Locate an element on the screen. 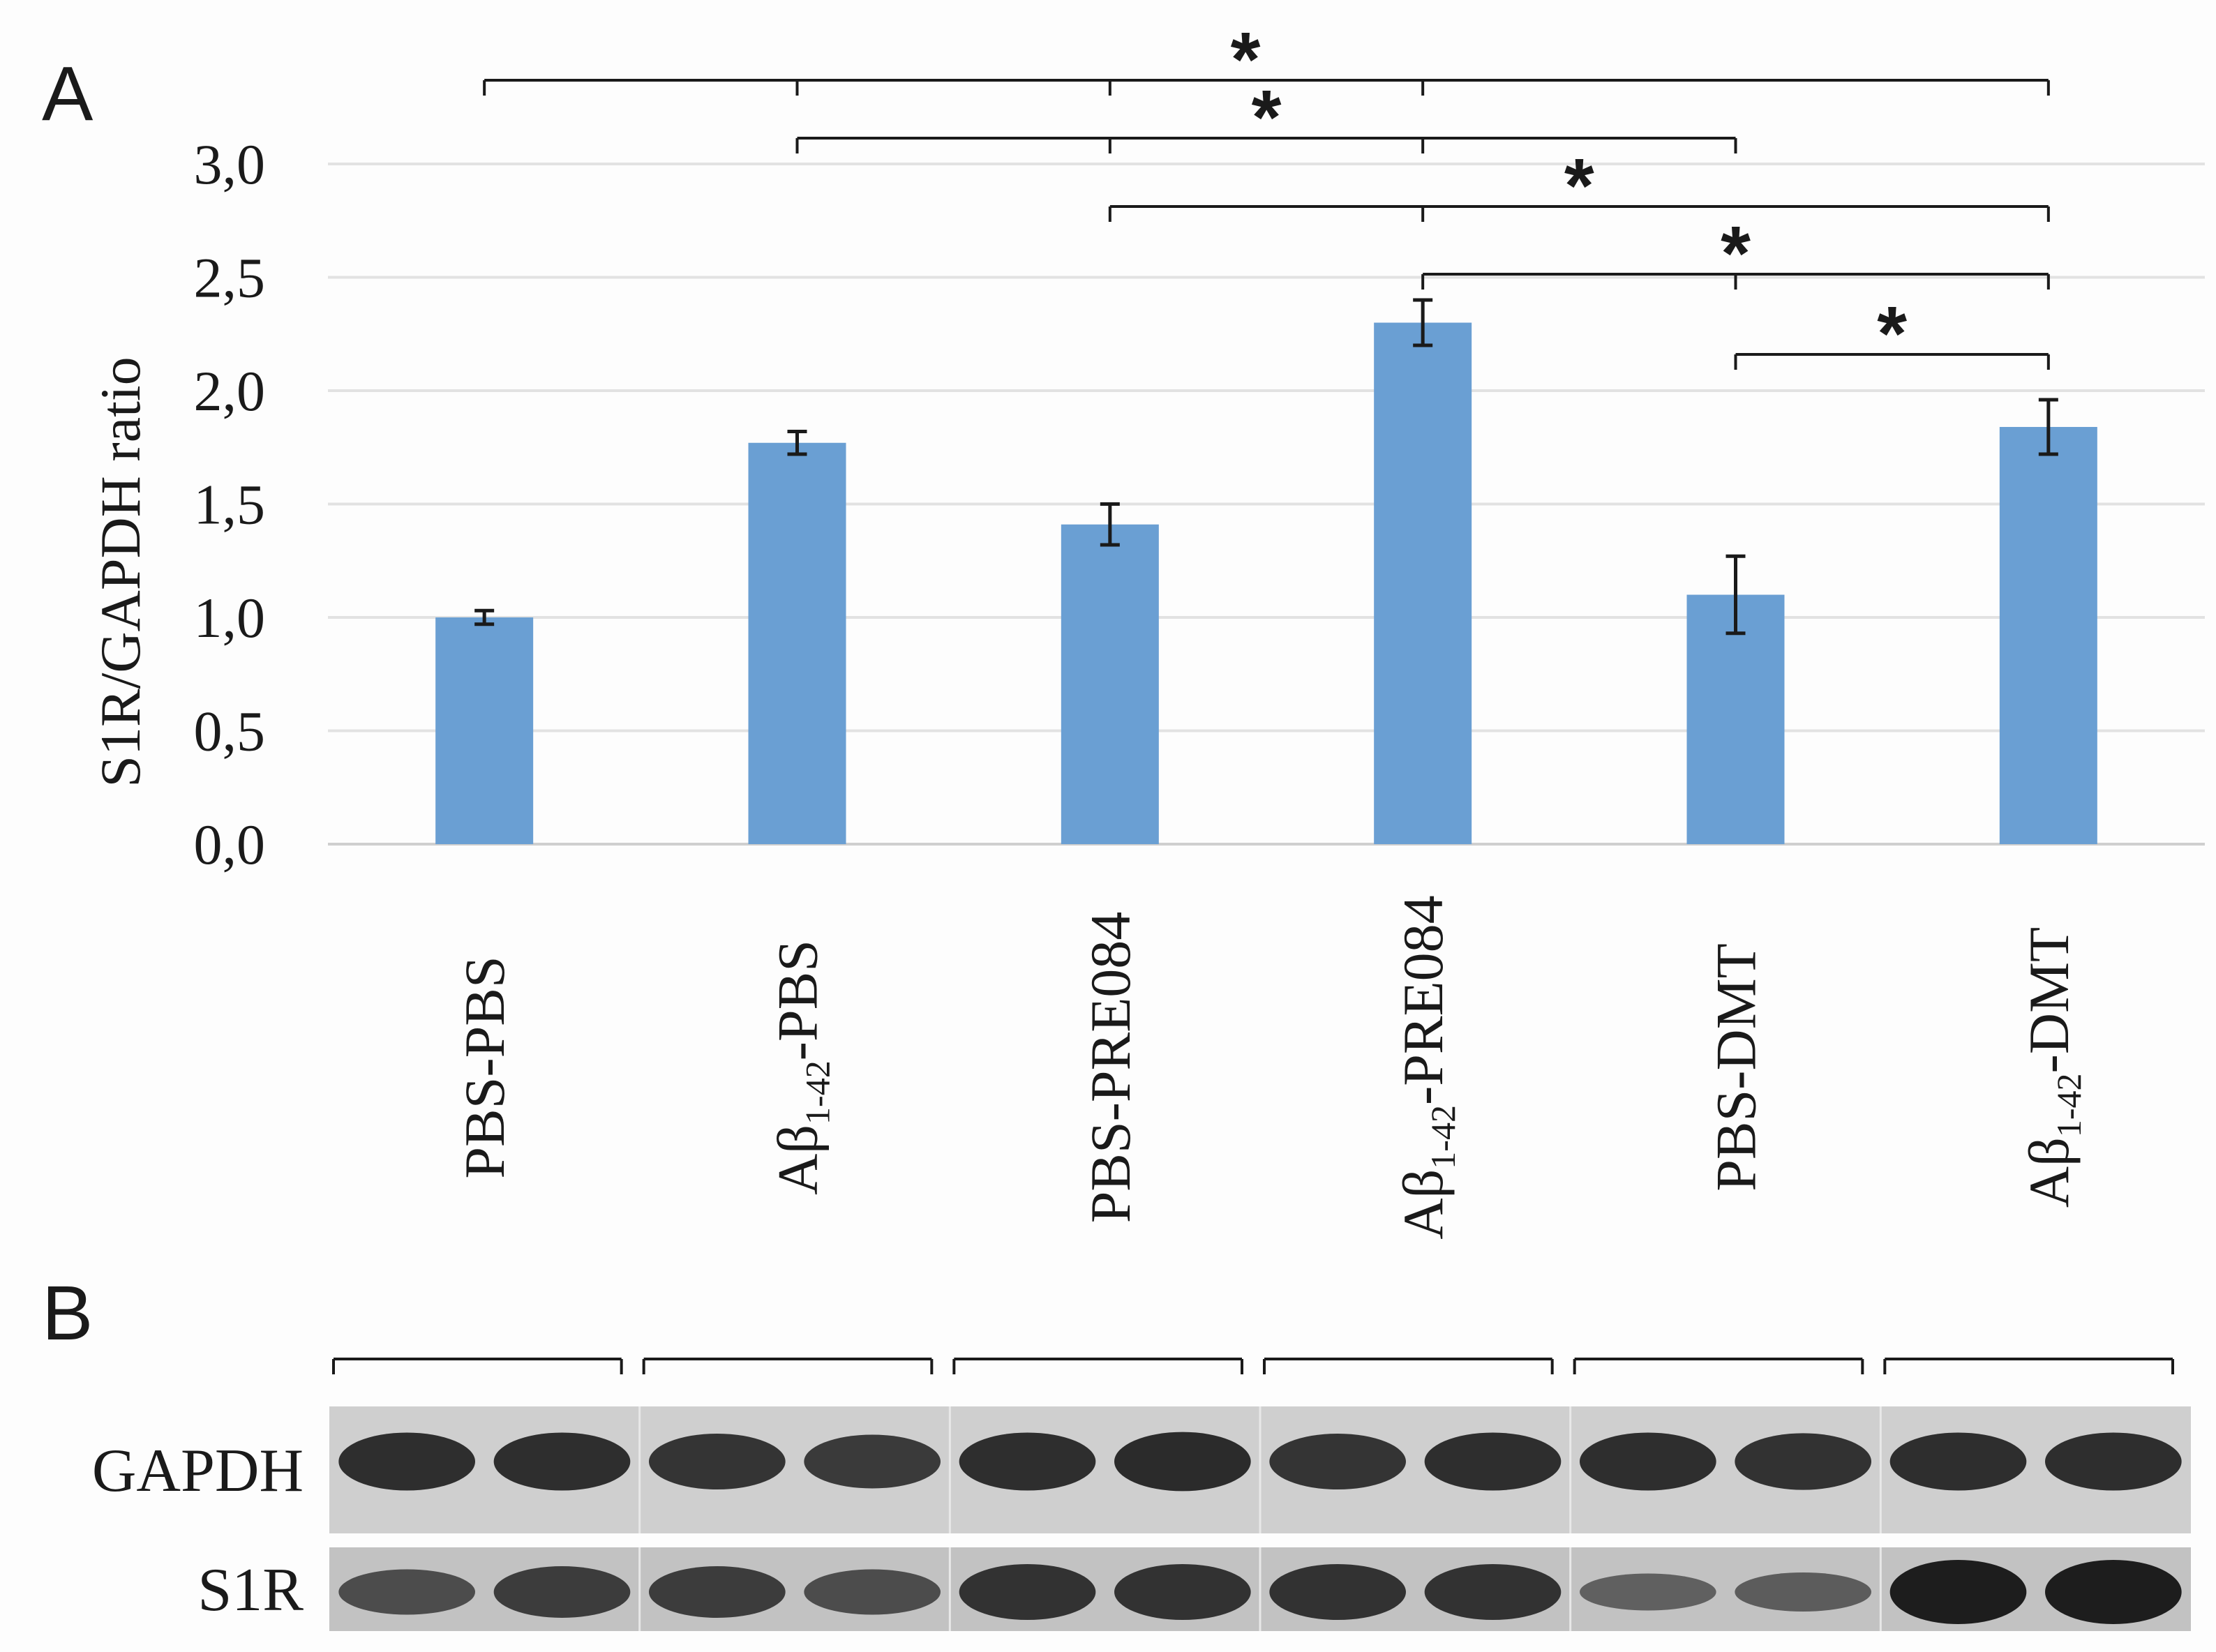 The width and height of the screenshot is (2216, 1652). y-tick-label: 0,0 is located at coordinates (230, 844).